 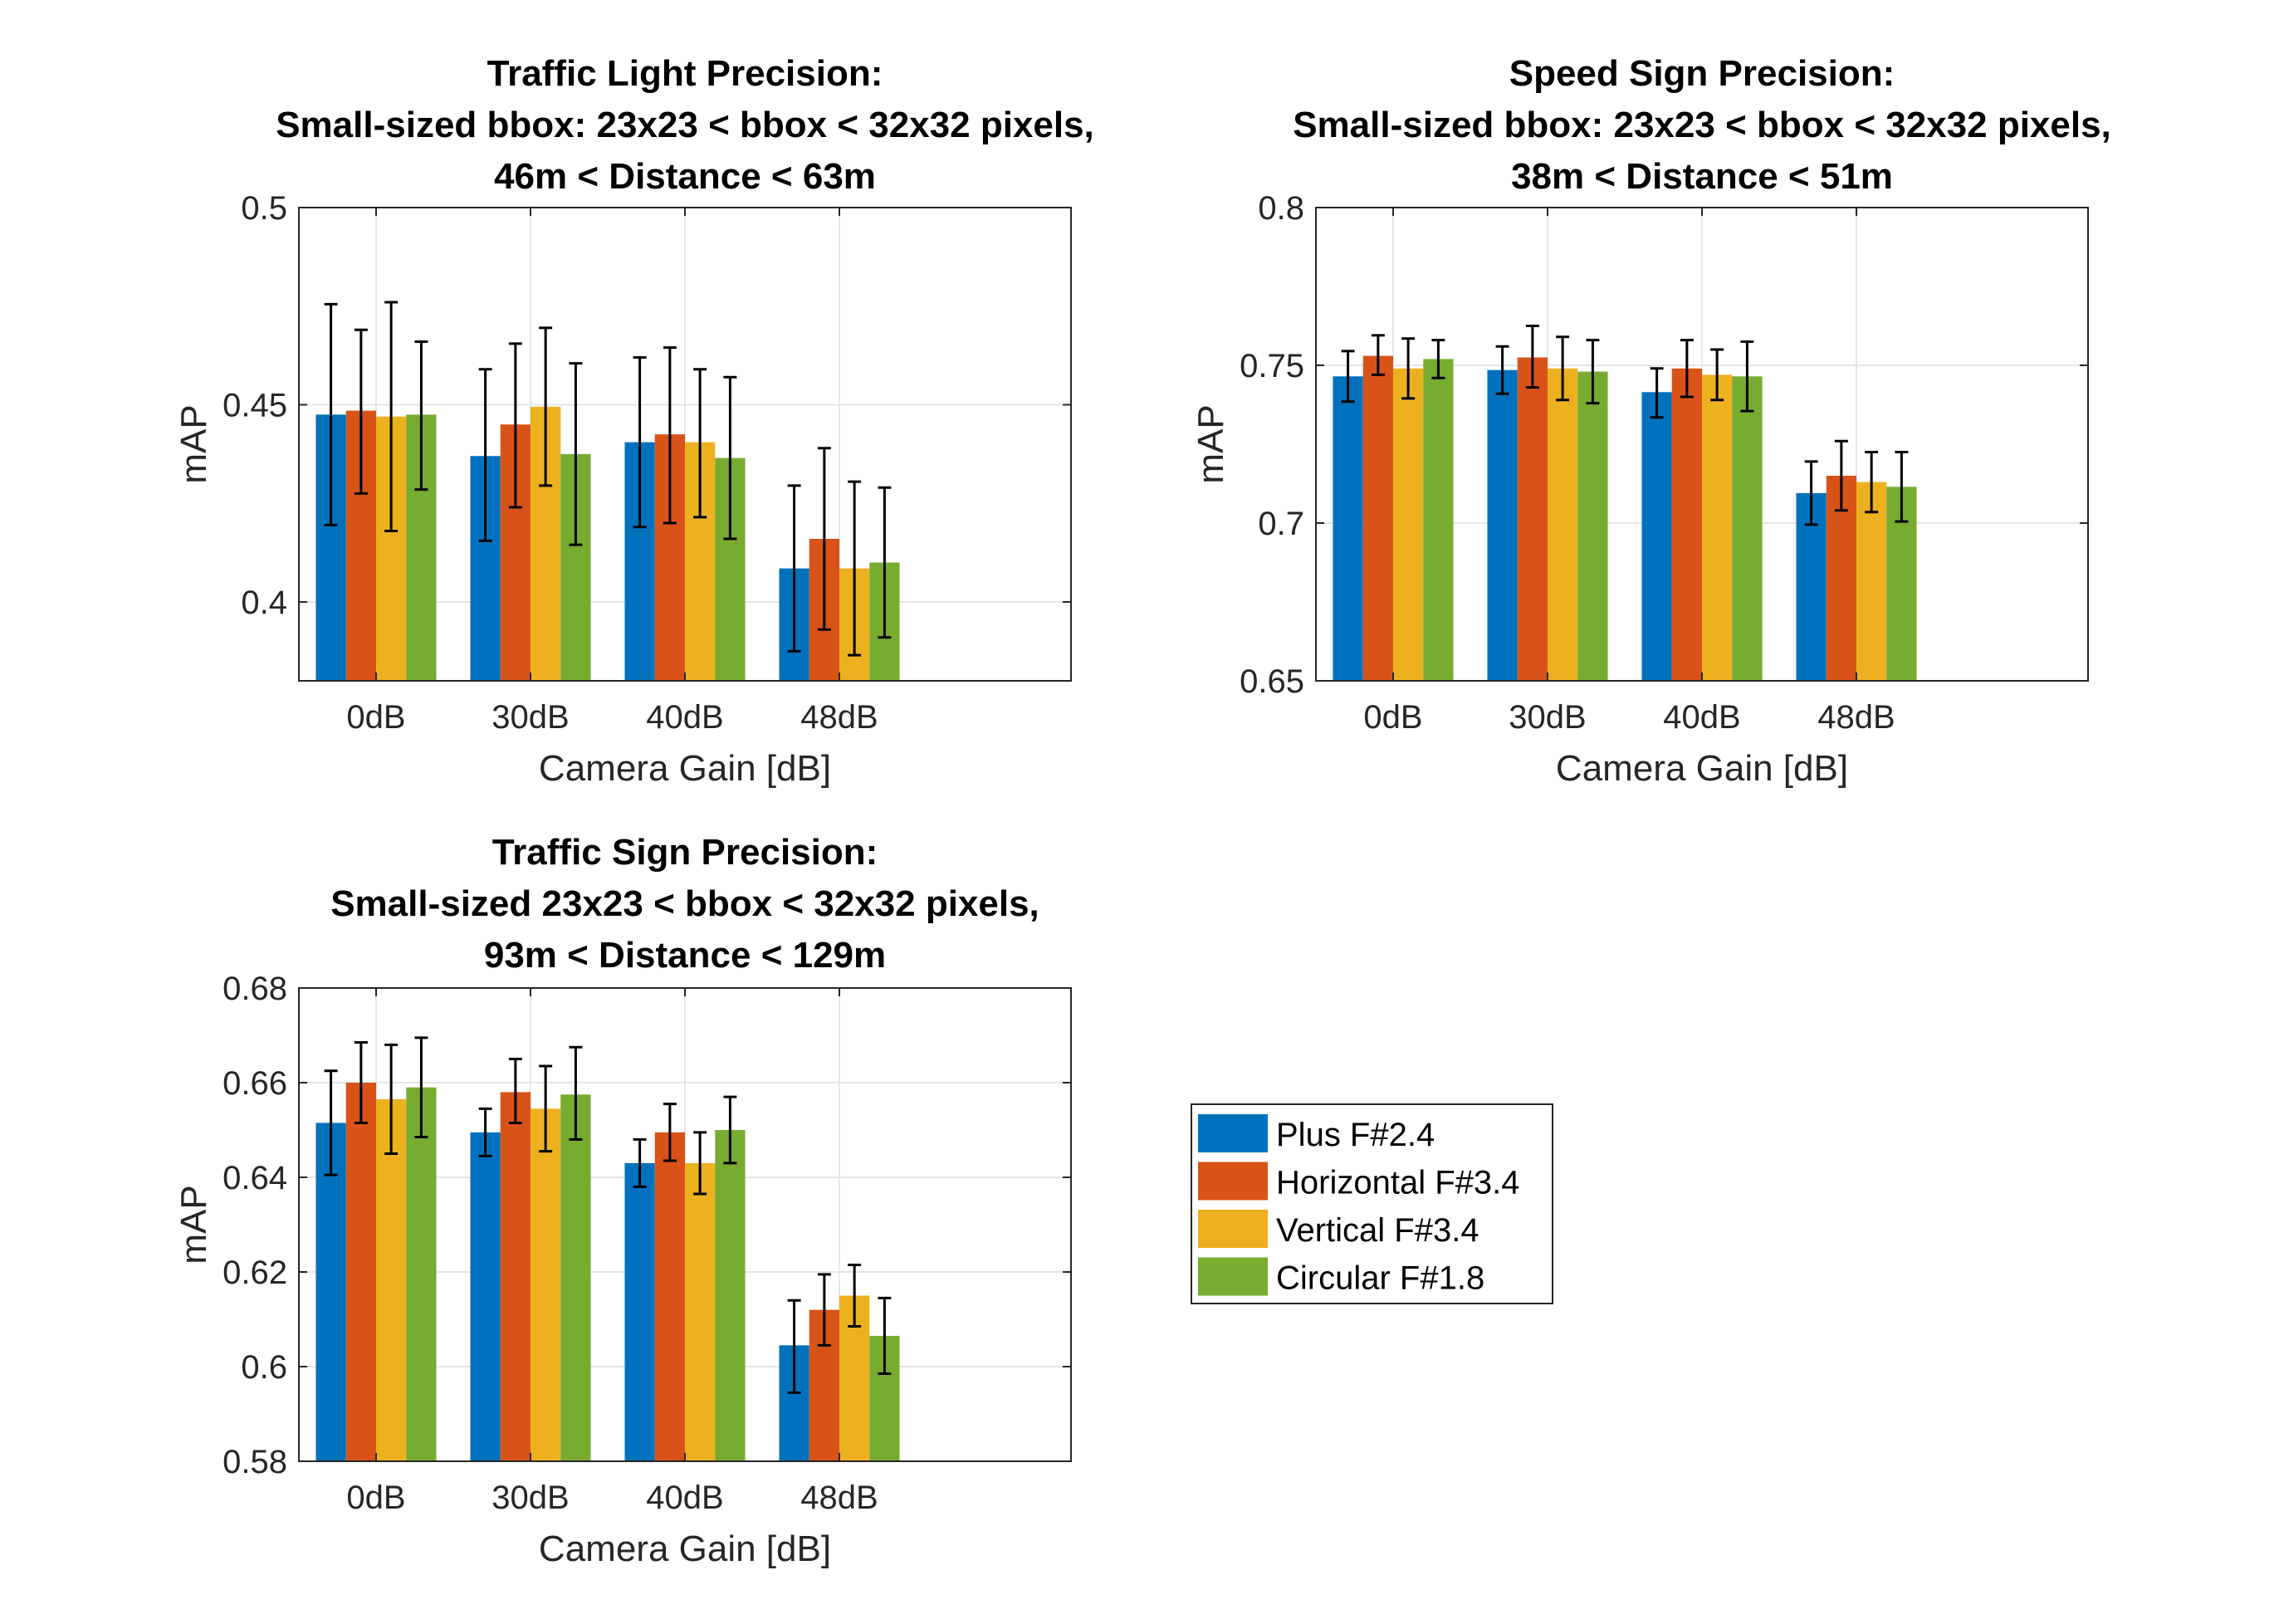 What do you see at coordinates (1281, 524) in the screenshot?
I see `y-tick-label: 0.7` at bounding box center [1281, 524].